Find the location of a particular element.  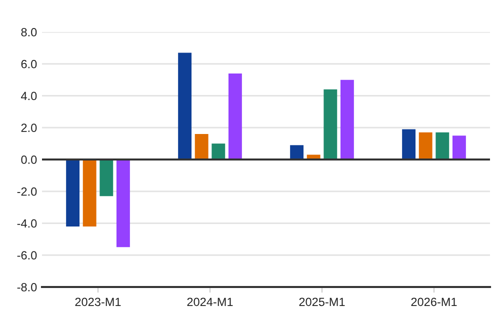

y-tick-label: 0.0 is located at coordinates (29, 160).